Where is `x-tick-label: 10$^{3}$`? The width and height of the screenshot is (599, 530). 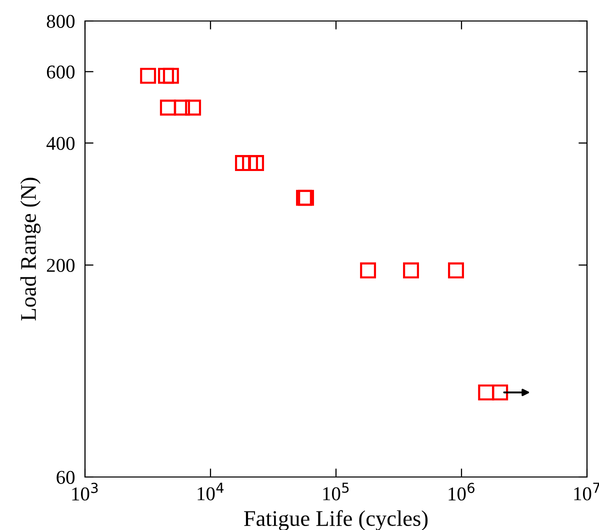 x-tick-label: 10$^{3}$ is located at coordinates (85, 491).